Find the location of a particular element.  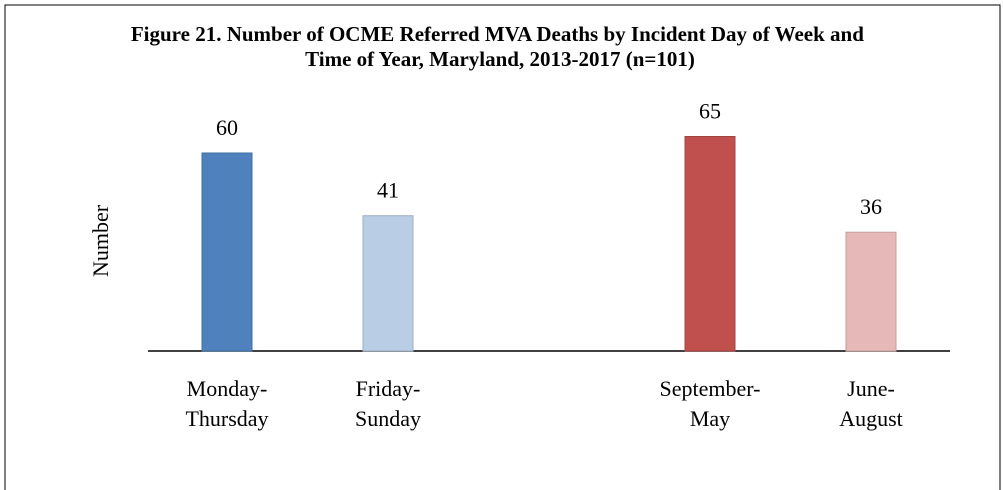

data-label: 60 is located at coordinates (227, 127).